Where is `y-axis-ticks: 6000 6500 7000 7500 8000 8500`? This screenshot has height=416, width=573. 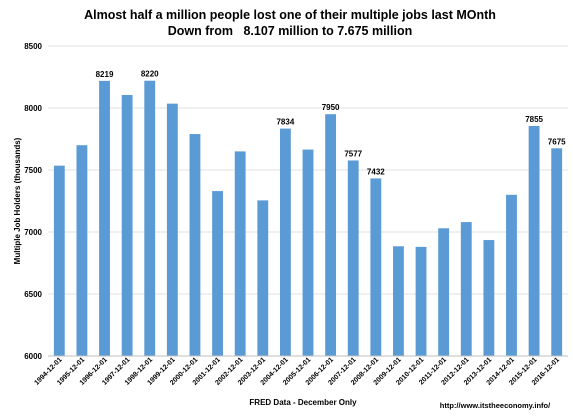
y-axis-ticks: 6000 6500 7000 7500 8000 8500 is located at coordinates (33, 201).